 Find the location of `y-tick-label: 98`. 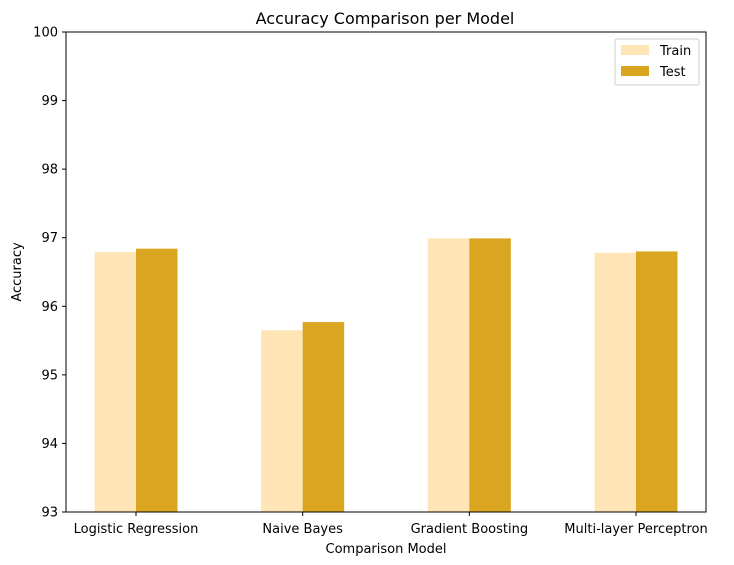

y-tick-label: 98 is located at coordinates (49, 170).